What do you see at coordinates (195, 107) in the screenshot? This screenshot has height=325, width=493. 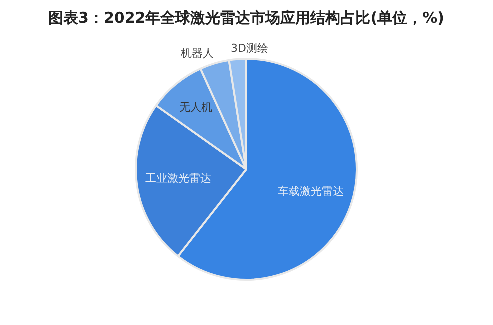 I see `slice-label: 无人机` at bounding box center [195, 107].